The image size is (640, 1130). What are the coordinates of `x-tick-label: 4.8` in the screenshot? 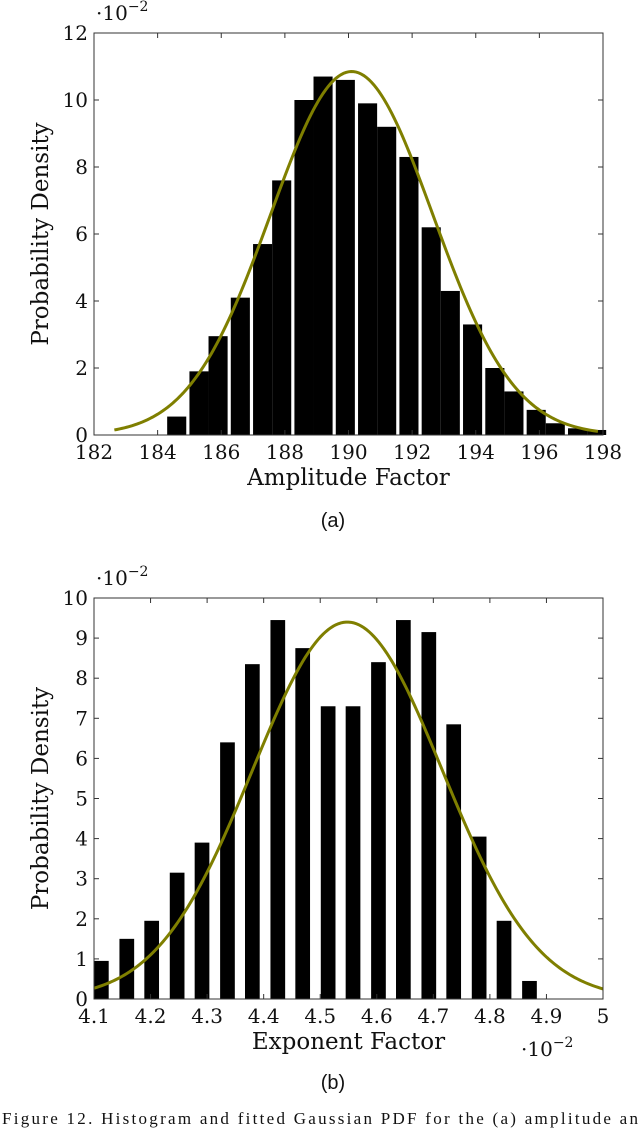 It's located at (490, 1016).